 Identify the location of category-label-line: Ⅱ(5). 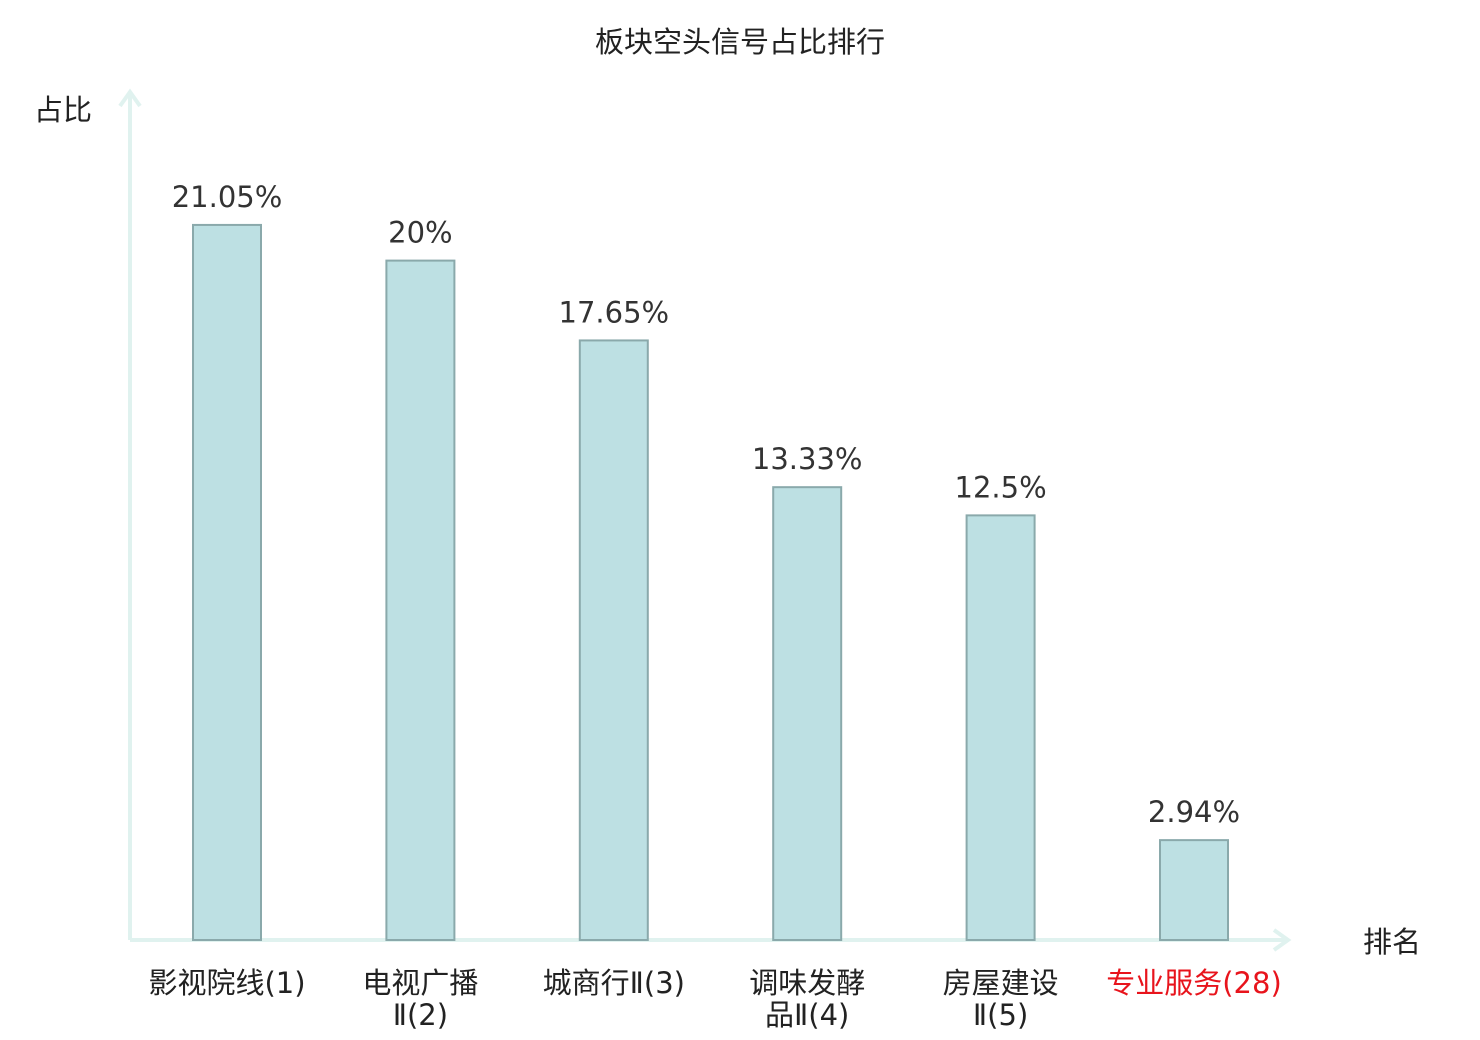
(1000, 1015).